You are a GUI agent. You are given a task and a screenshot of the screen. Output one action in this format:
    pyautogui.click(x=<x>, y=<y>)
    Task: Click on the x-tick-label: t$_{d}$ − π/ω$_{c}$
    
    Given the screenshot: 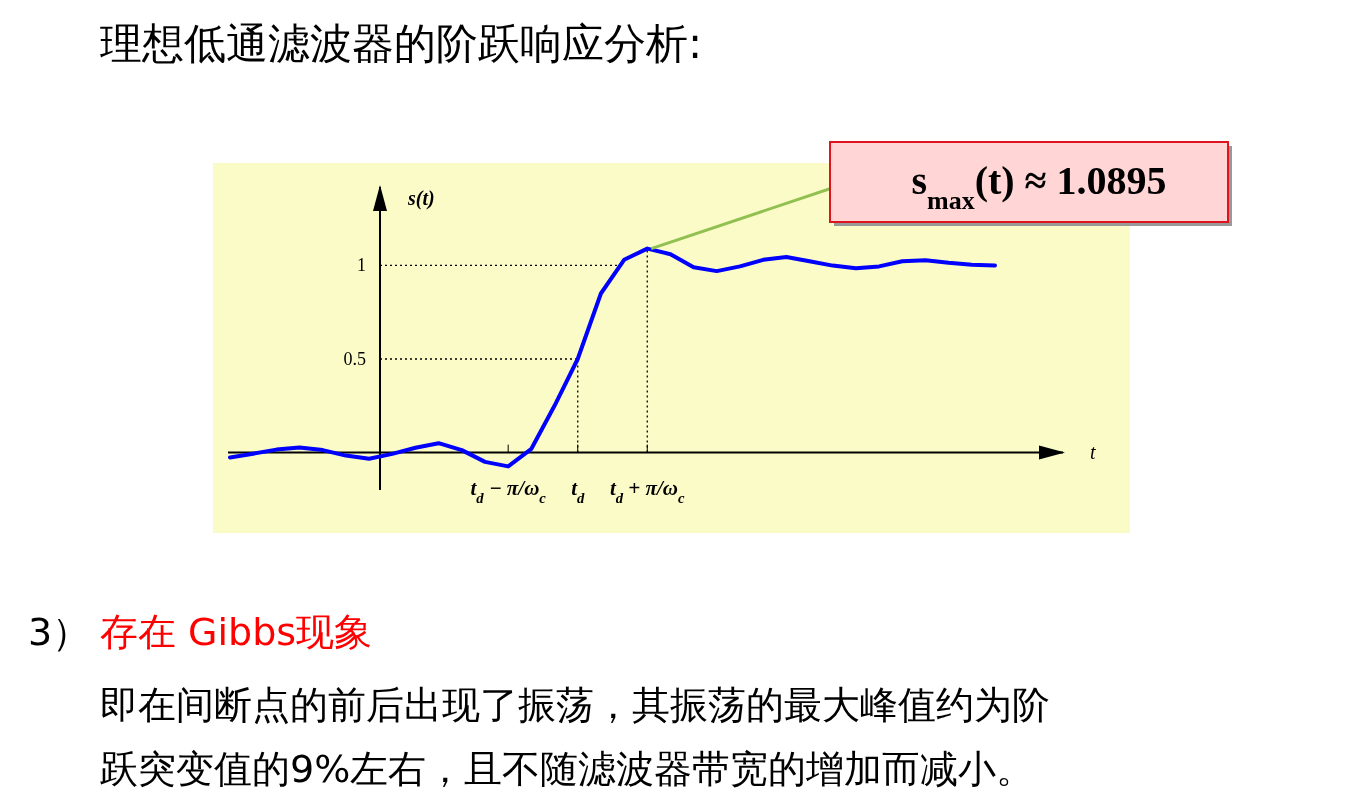 What is the action you would take?
    pyautogui.click(x=508, y=490)
    